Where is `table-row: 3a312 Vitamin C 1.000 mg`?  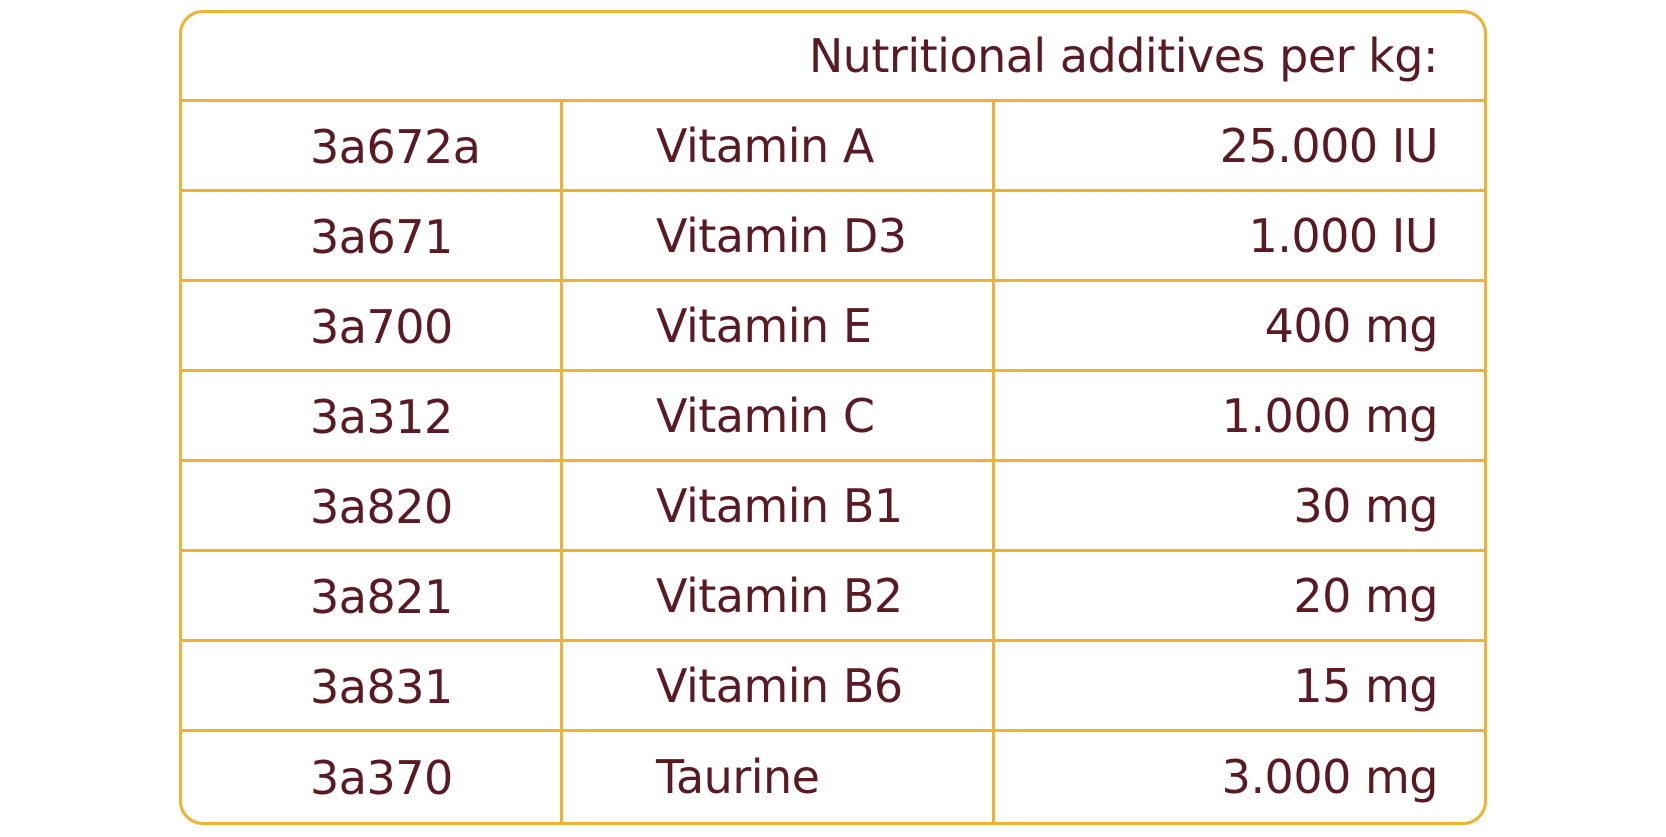
table-row: 3a312 Vitamin C 1.000 mg is located at coordinates (833, 417).